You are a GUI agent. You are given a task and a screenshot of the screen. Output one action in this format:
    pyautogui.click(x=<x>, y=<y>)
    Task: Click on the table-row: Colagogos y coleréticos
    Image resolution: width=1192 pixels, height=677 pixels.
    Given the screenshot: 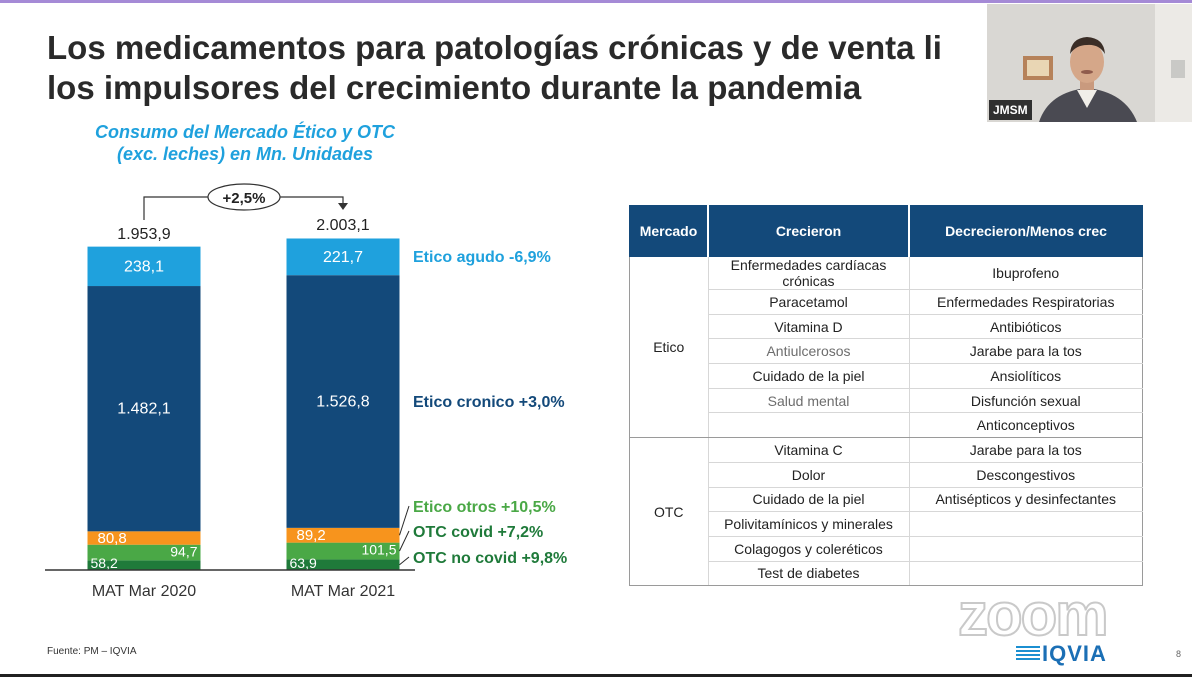 What is the action you would take?
    pyautogui.click(x=886, y=549)
    